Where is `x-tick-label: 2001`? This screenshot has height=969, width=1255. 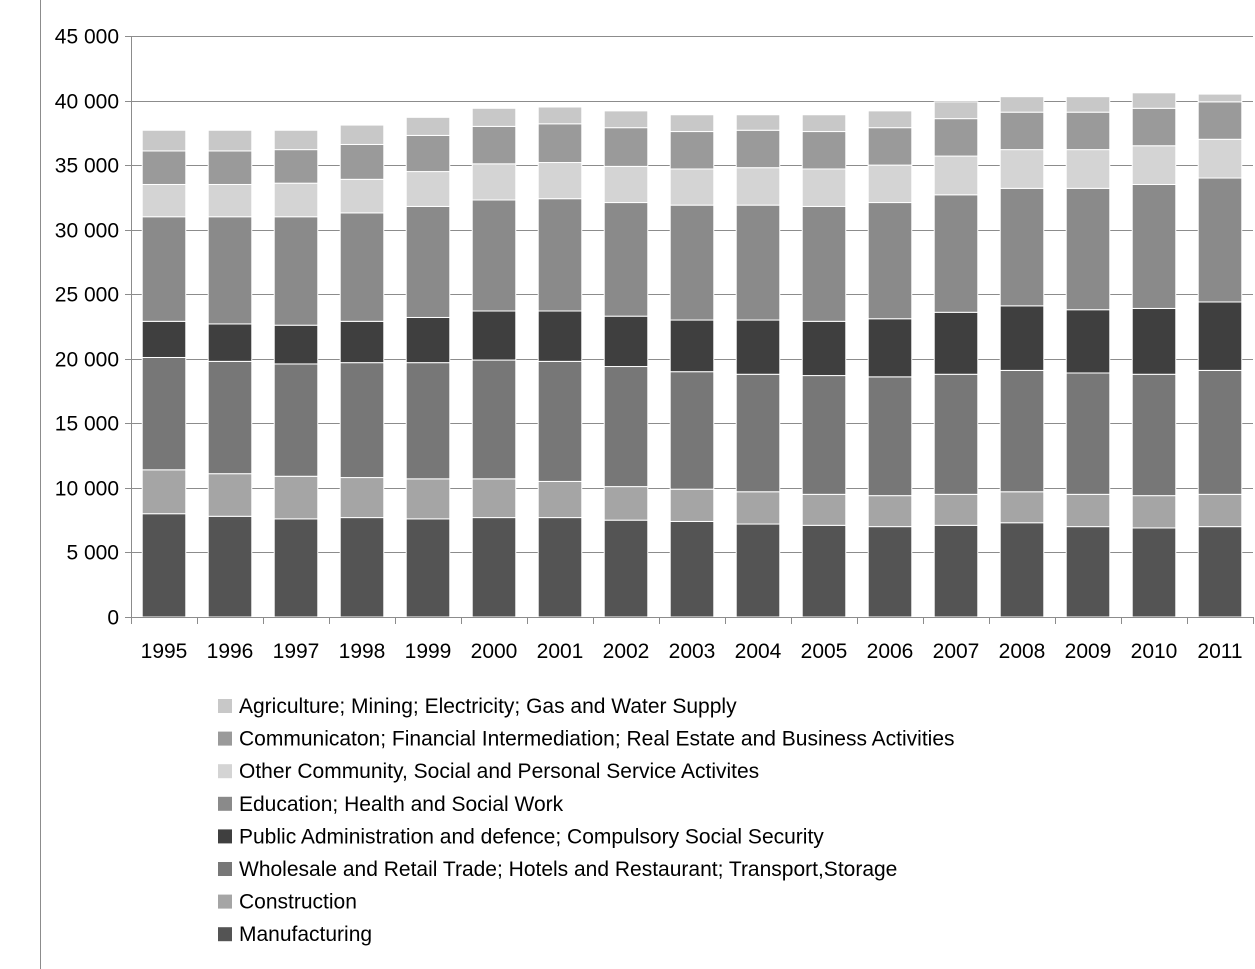
x-tick-label: 2001 is located at coordinates (560, 651).